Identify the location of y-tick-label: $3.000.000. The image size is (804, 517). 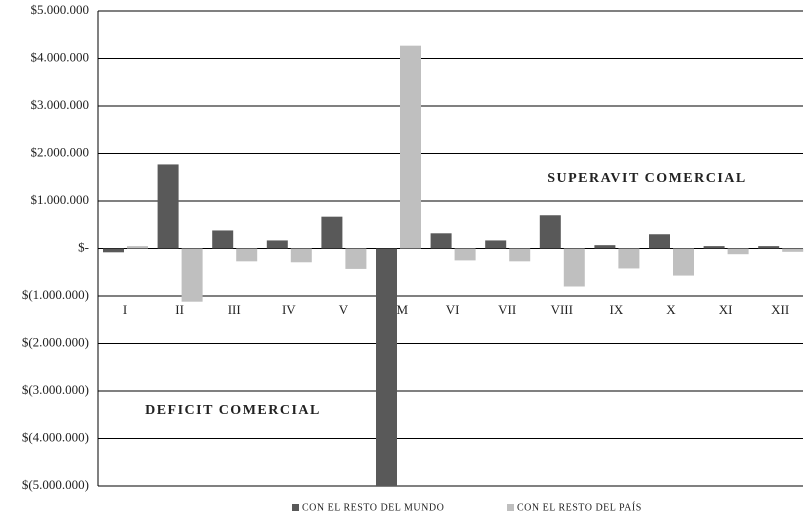
(60, 104).